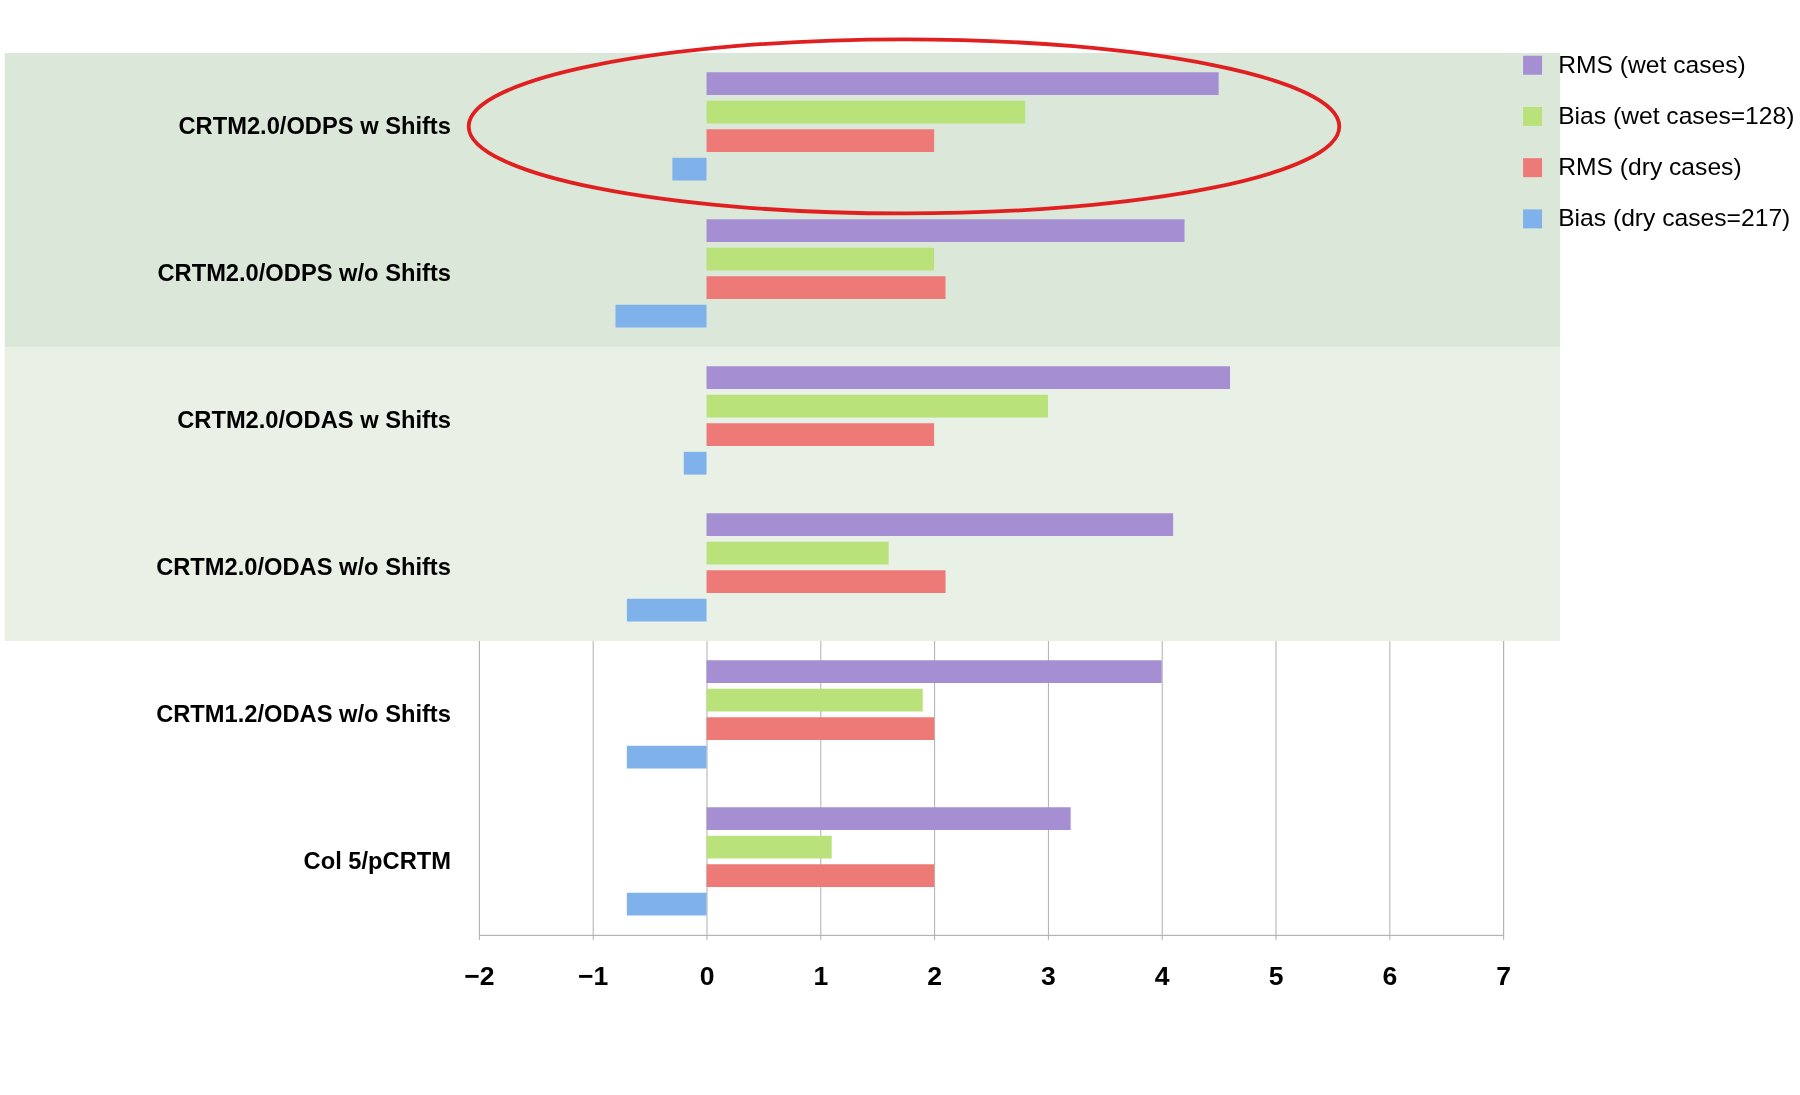 The height and width of the screenshot is (1095, 1800). Describe the element at coordinates (593, 975) in the screenshot. I see `x-tick-label: −1` at that location.